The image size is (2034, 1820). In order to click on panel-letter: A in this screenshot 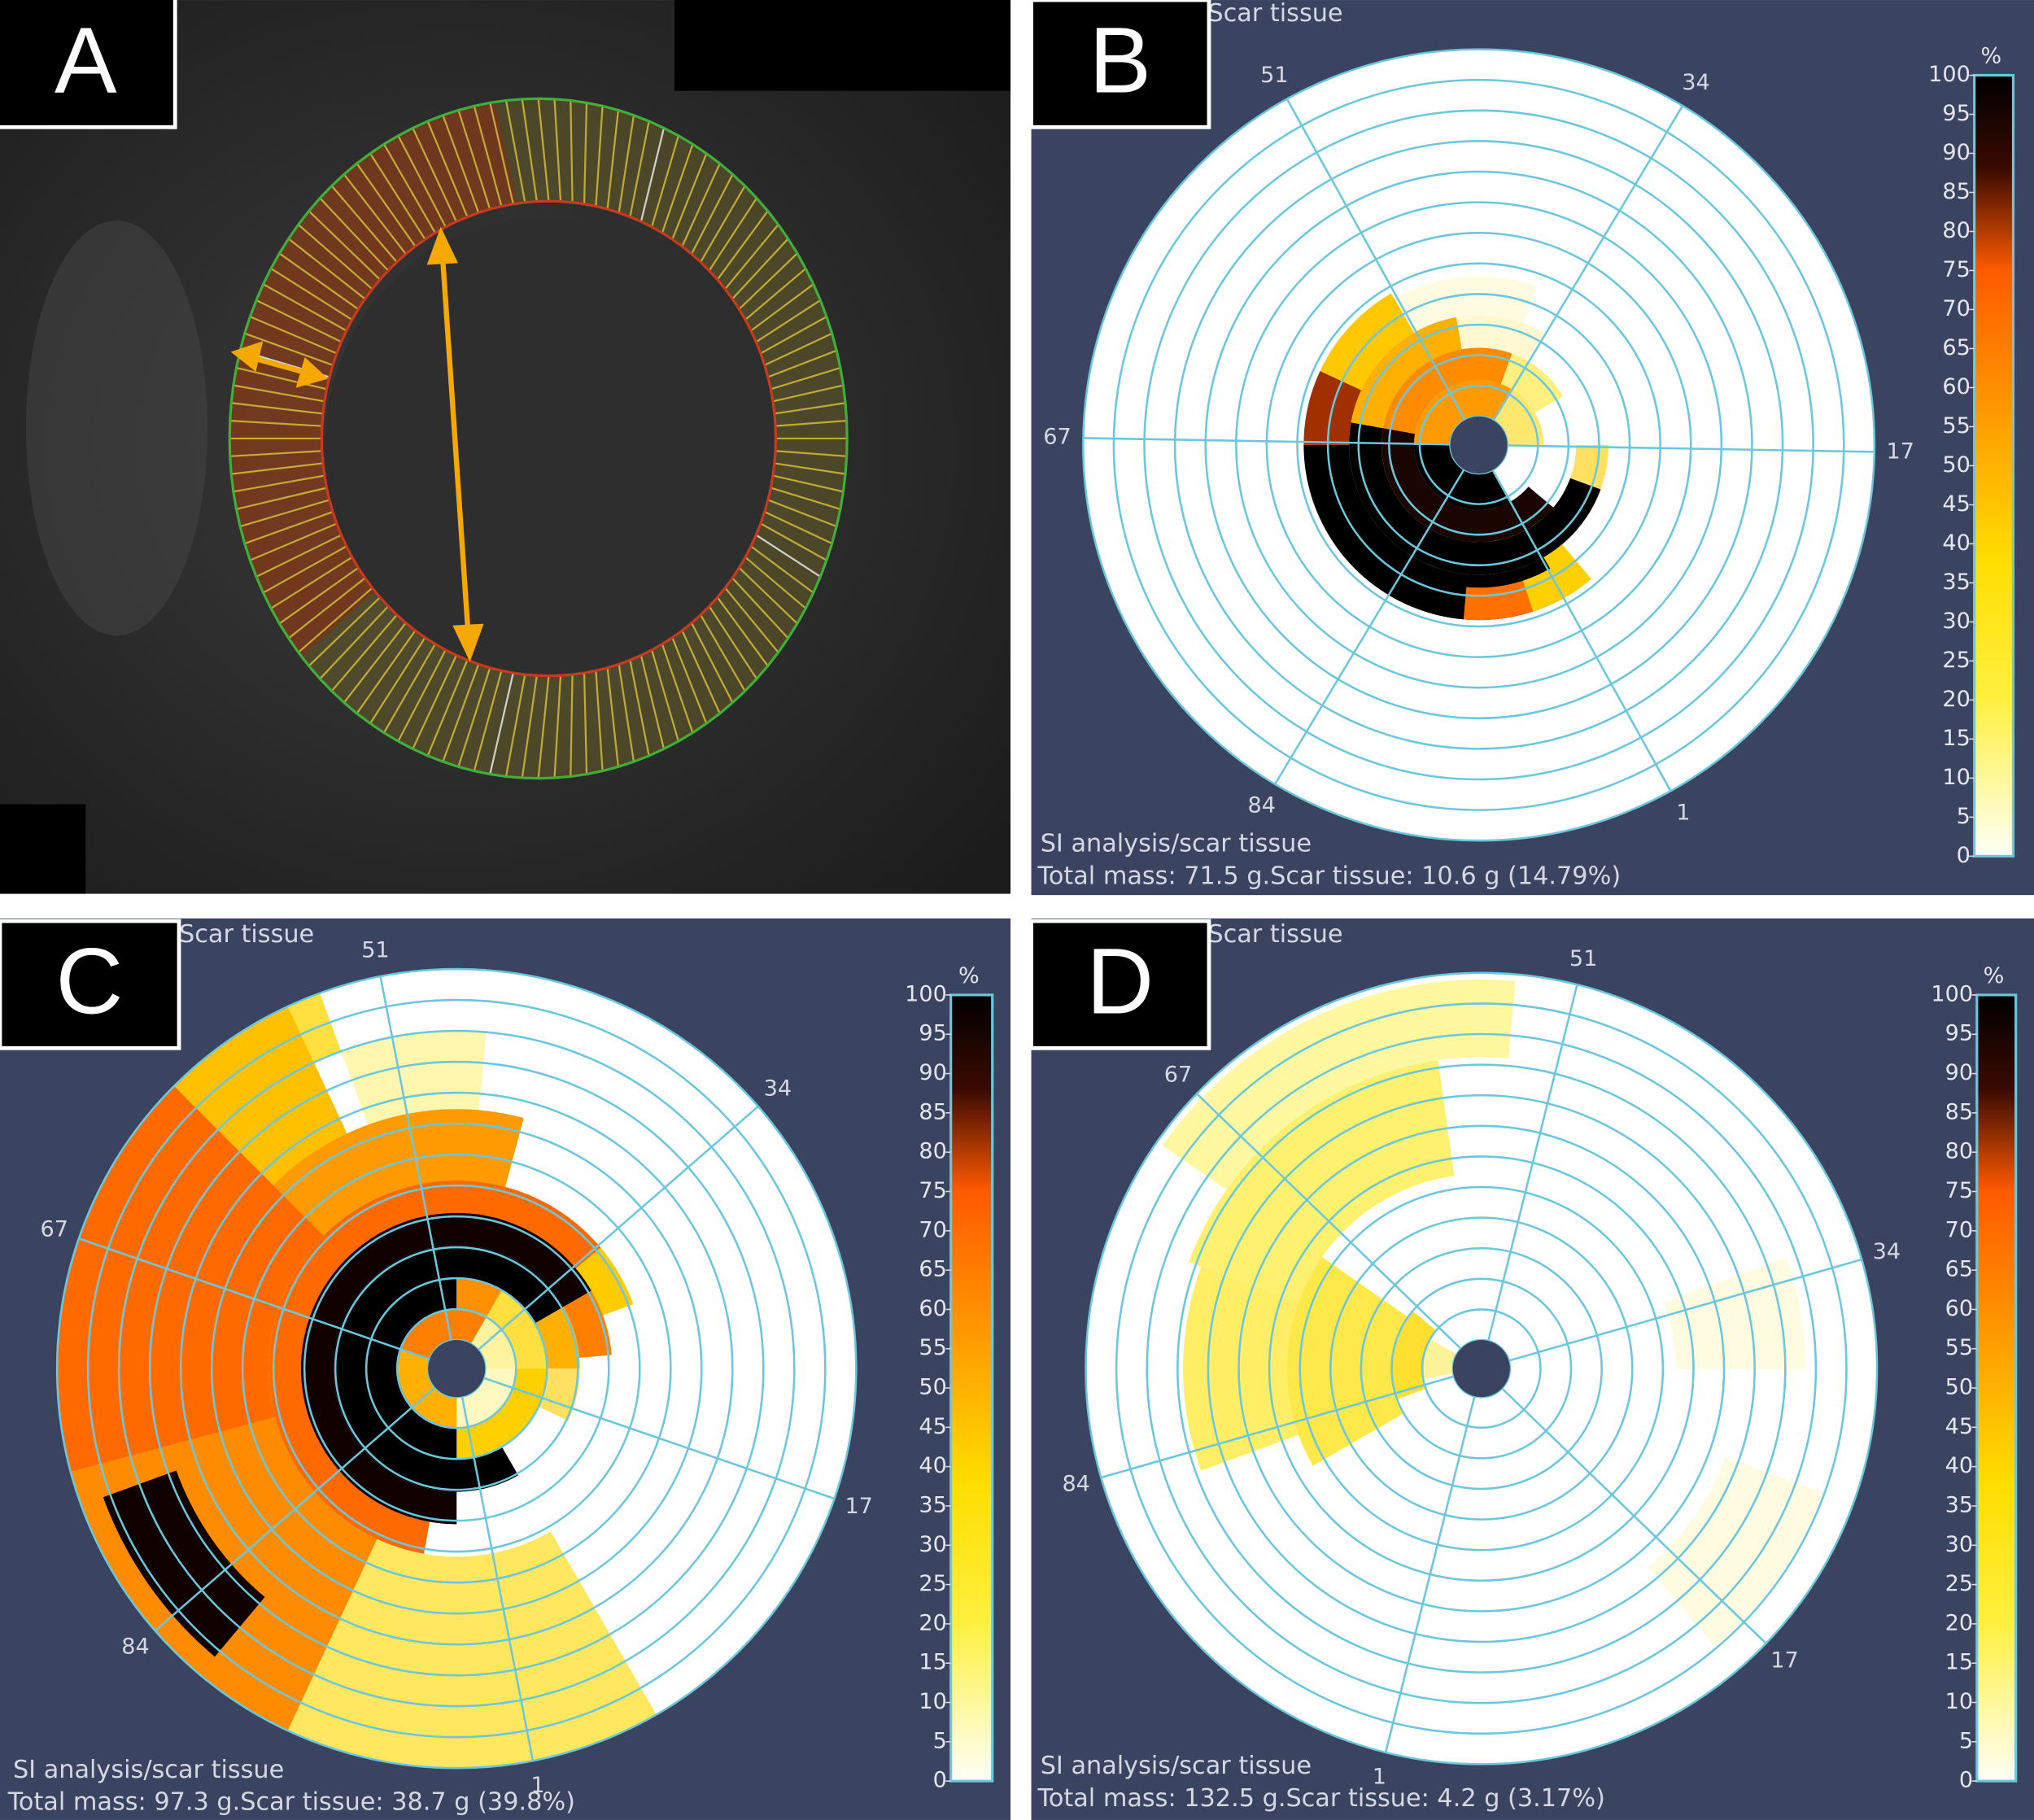, I will do `click(86, 60)`.